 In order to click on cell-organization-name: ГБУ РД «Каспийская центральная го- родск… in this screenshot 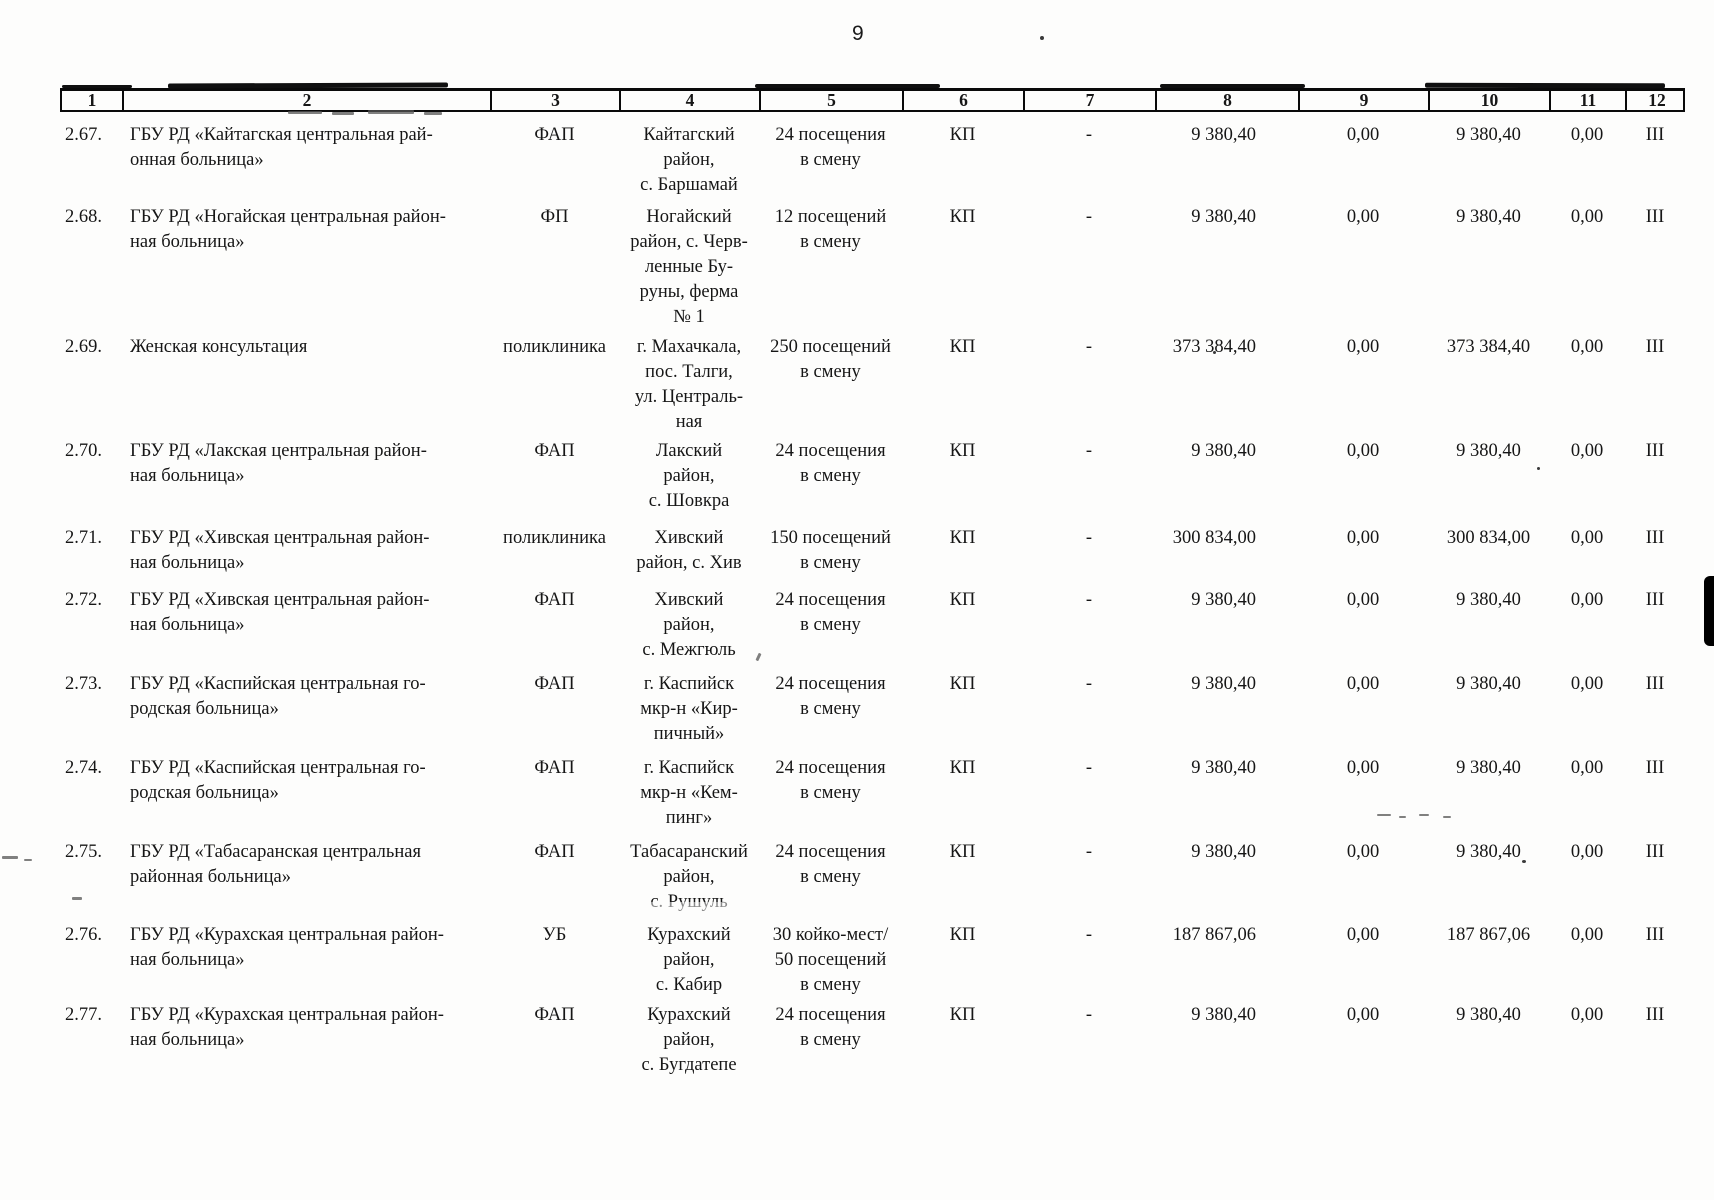, I will do `click(278, 696)`.